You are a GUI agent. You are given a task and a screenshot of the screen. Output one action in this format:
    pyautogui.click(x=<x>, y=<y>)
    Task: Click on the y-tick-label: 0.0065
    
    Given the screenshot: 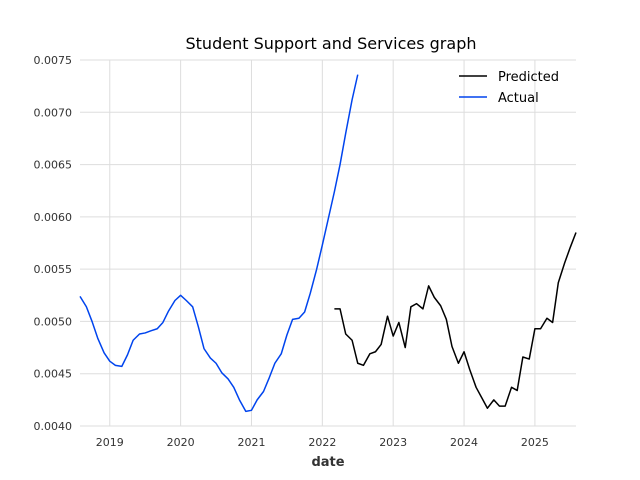 What is the action you would take?
    pyautogui.click(x=53, y=165)
    